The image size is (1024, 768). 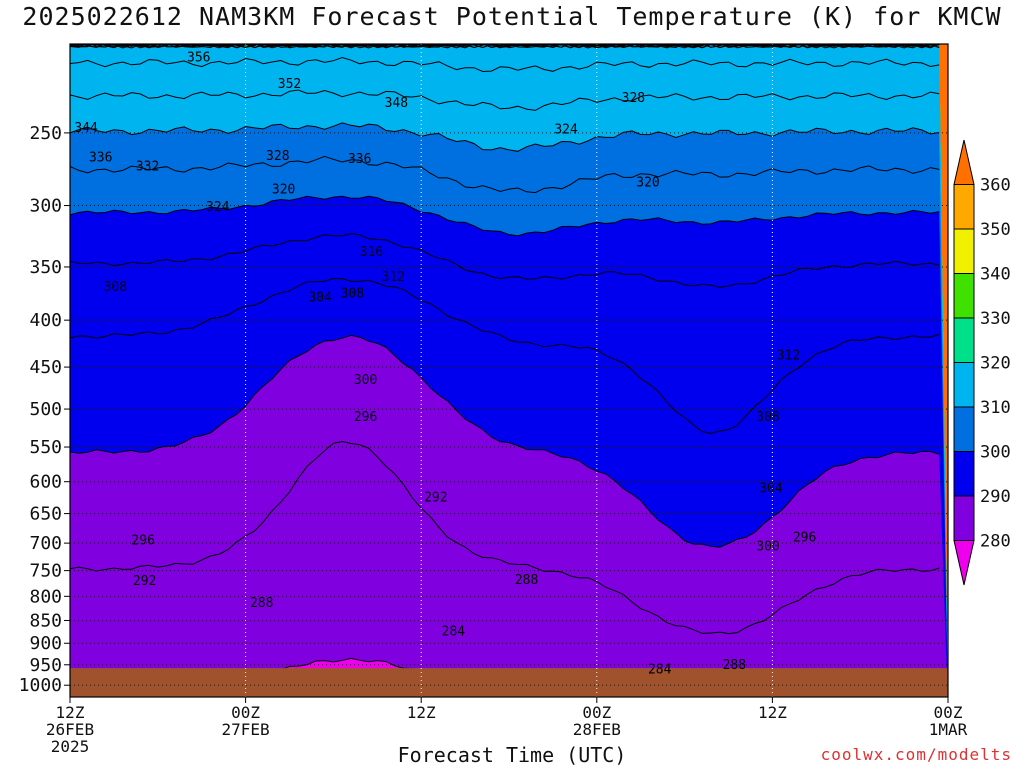 I want to click on y-tick-label: 550, so click(x=45, y=447).